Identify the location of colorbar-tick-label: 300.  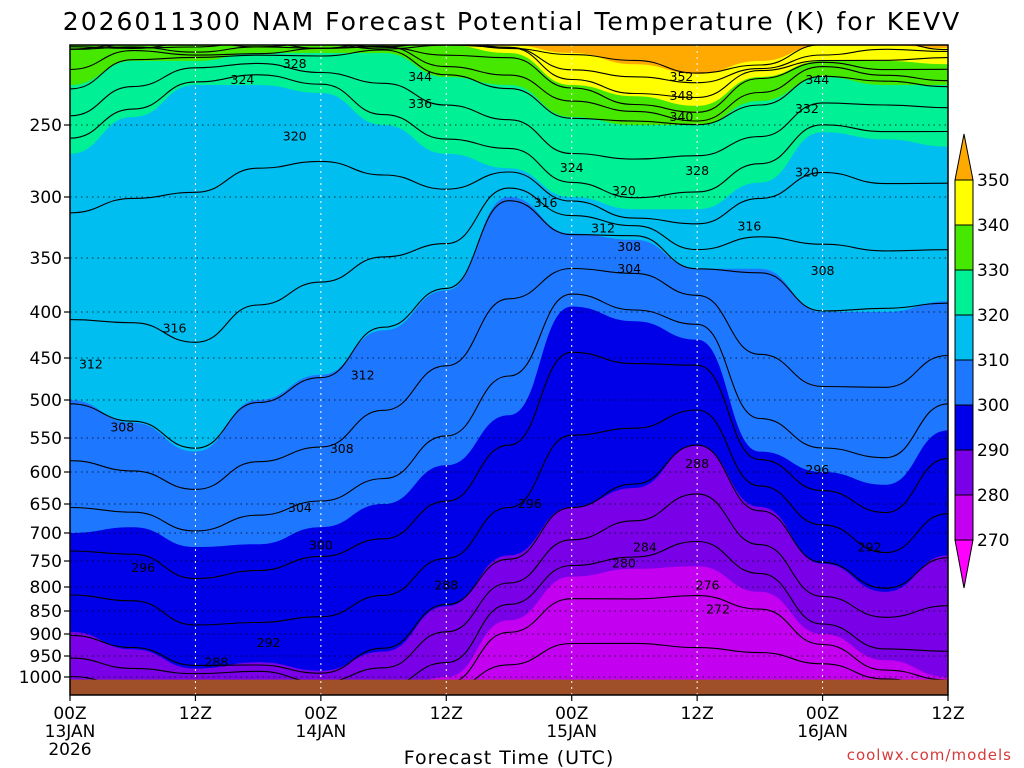
(993, 406).